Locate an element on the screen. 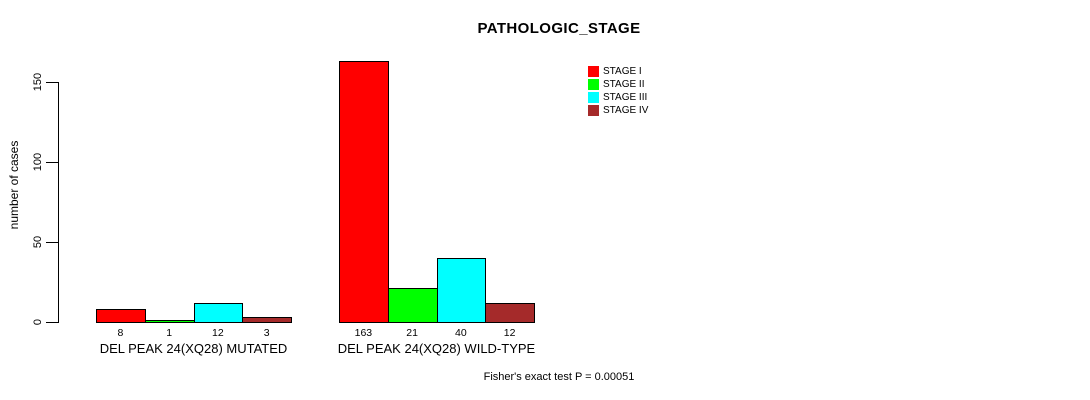 Image resolution: width=1090 pixels, height=400 pixels. bar-value-label: 3 is located at coordinates (266, 333).